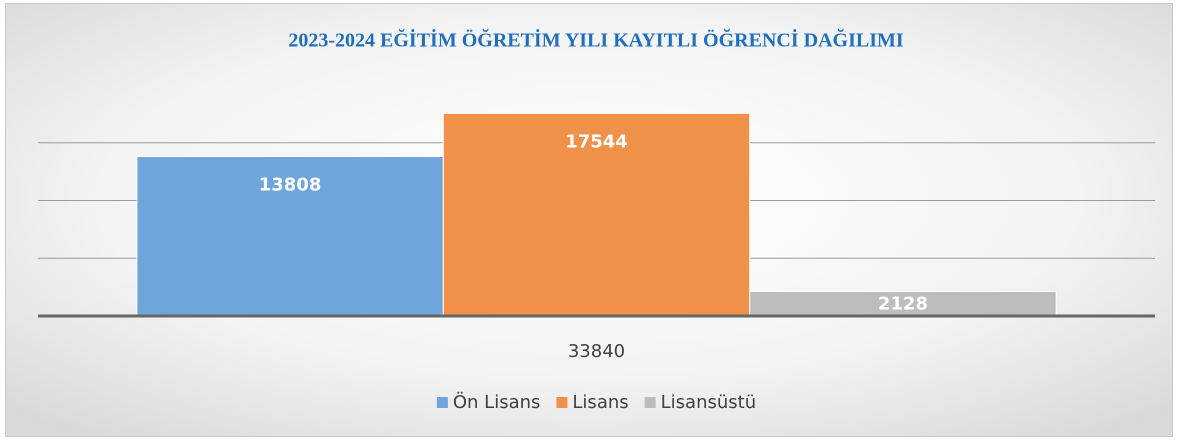 The width and height of the screenshot is (1179, 441). I want to click on data-label: 17544, so click(596, 141).